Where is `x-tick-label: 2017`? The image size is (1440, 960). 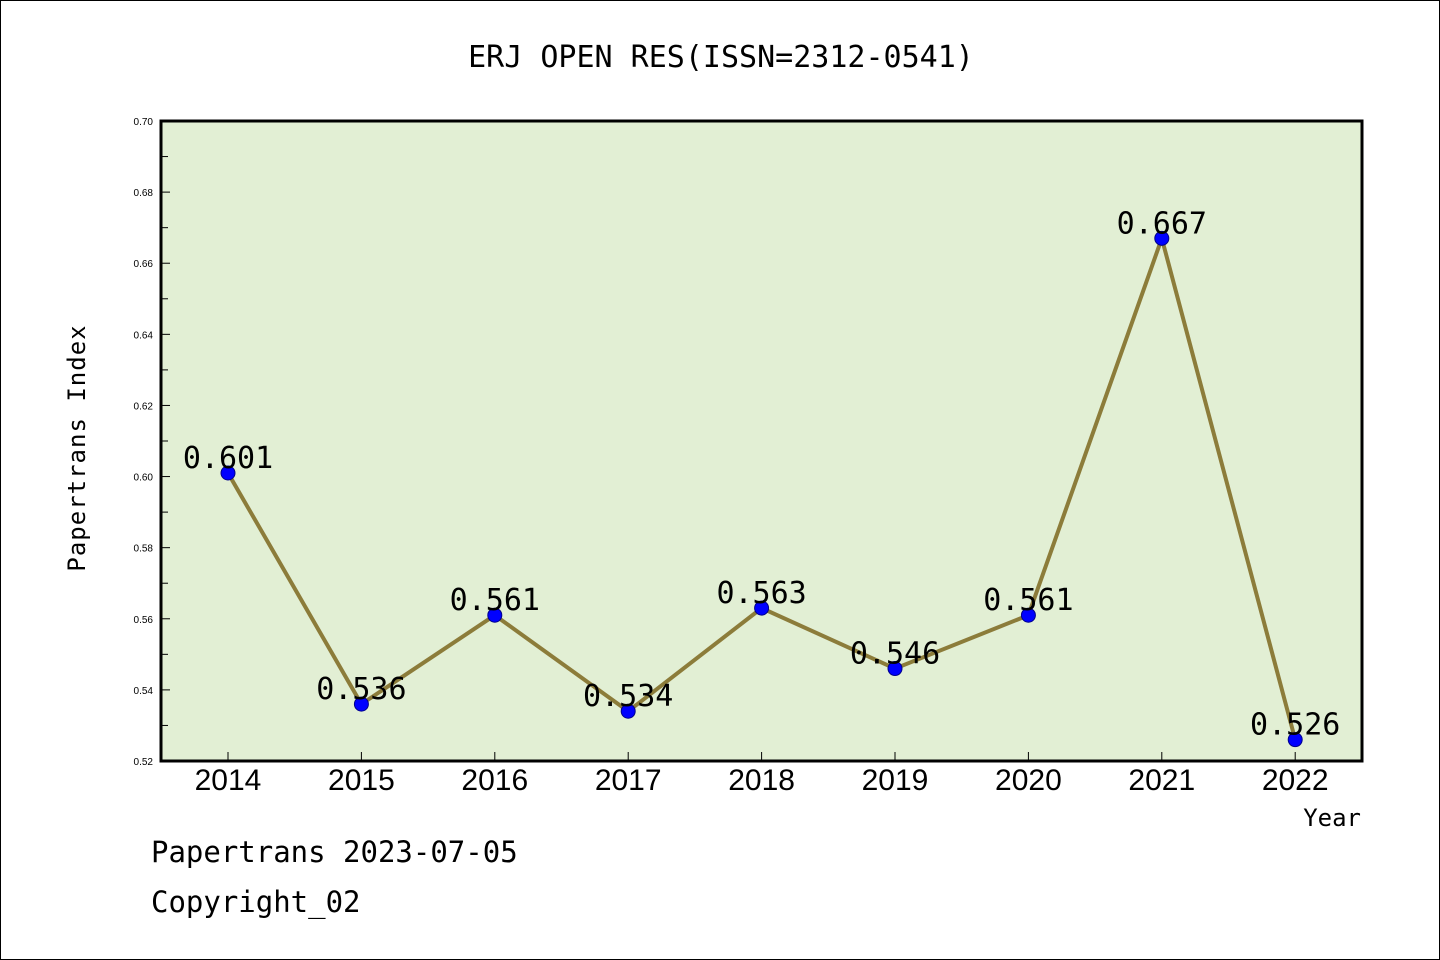 x-tick-label: 2017 is located at coordinates (628, 780).